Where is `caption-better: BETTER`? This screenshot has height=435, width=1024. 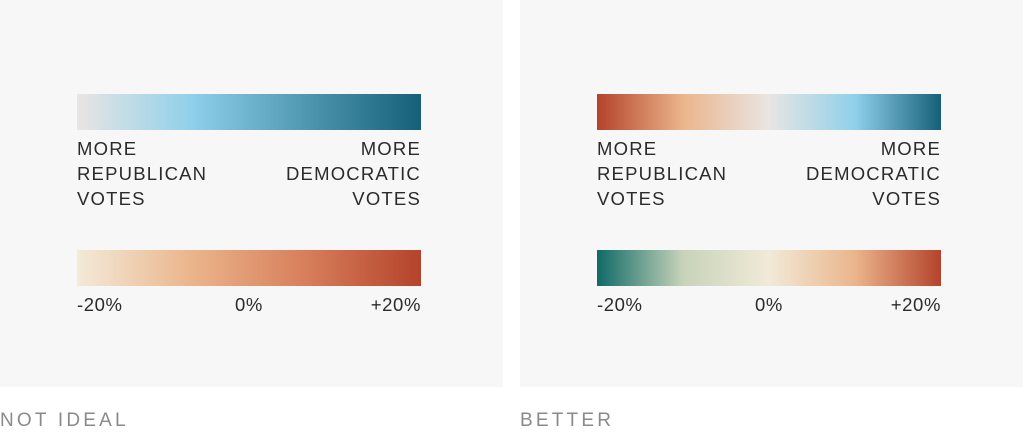 caption-better: BETTER is located at coordinates (567, 420).